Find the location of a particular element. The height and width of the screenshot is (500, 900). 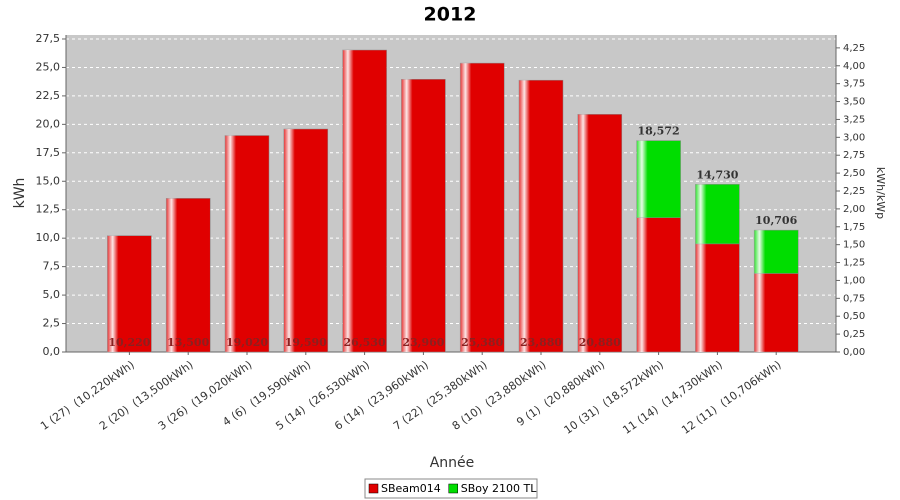

y-tick-label: 0,0 is located at coordinates (52, 351).